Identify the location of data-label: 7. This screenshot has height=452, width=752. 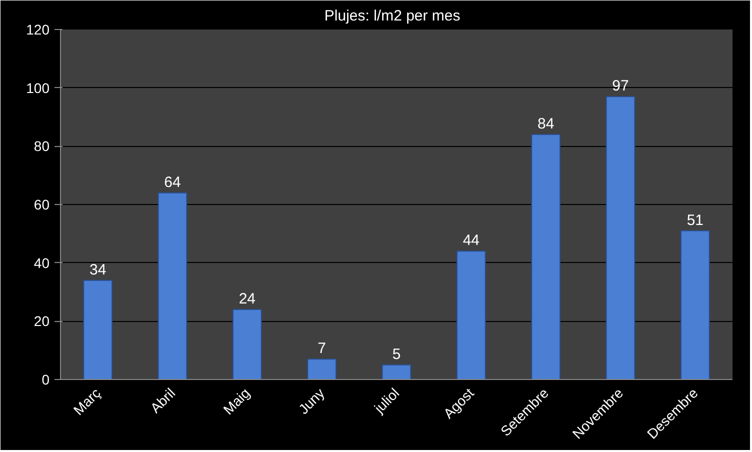
(322, 349).